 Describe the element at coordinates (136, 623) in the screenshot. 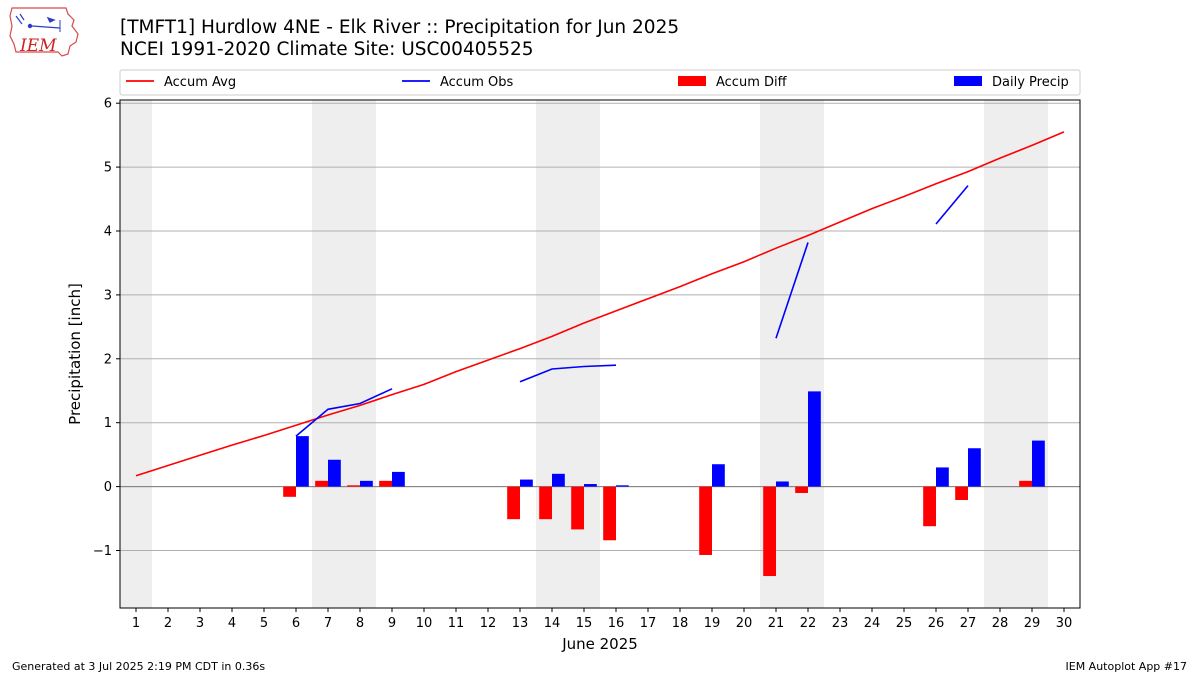

I see `x-tick-label: 1` at that location.